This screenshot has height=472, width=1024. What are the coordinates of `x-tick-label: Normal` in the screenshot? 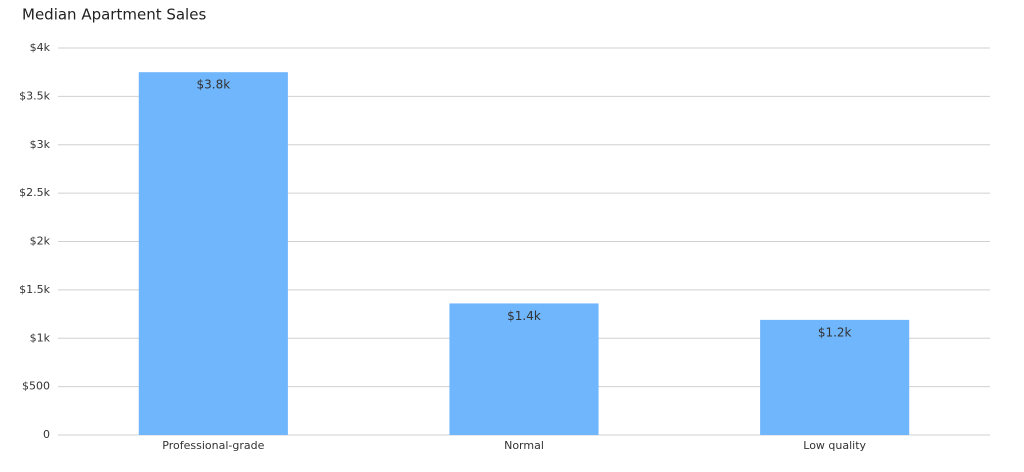 It's located at (524, 445).